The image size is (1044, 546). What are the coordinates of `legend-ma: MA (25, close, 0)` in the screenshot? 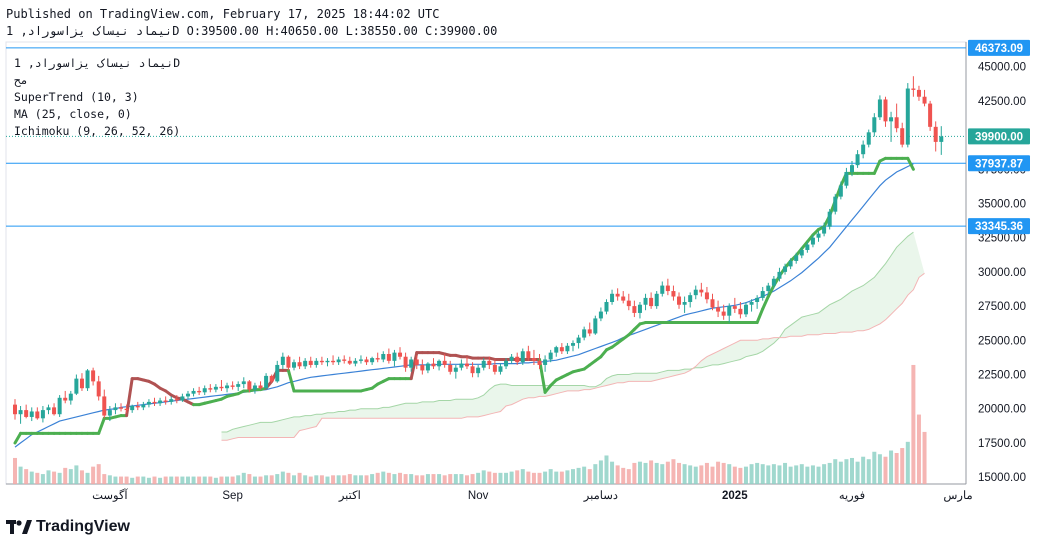 It's located at (73, 114).